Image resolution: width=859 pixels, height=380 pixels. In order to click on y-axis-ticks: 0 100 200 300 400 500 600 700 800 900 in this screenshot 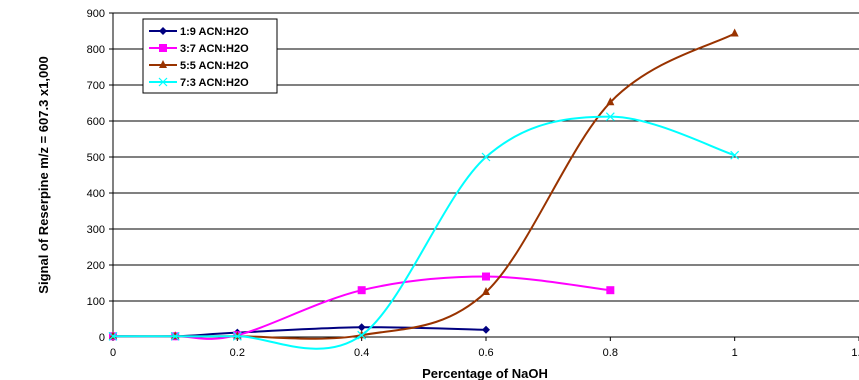, I will do `click(100, 176)`.